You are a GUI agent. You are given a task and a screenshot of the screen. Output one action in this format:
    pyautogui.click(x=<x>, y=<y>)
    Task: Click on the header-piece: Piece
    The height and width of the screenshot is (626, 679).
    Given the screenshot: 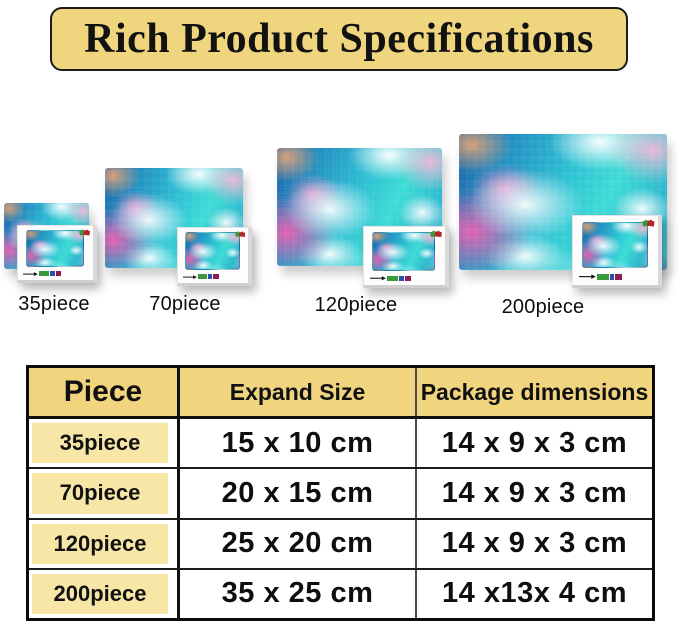 What is the action you would take?
    pyautogui.click(x=104, y=392)
    